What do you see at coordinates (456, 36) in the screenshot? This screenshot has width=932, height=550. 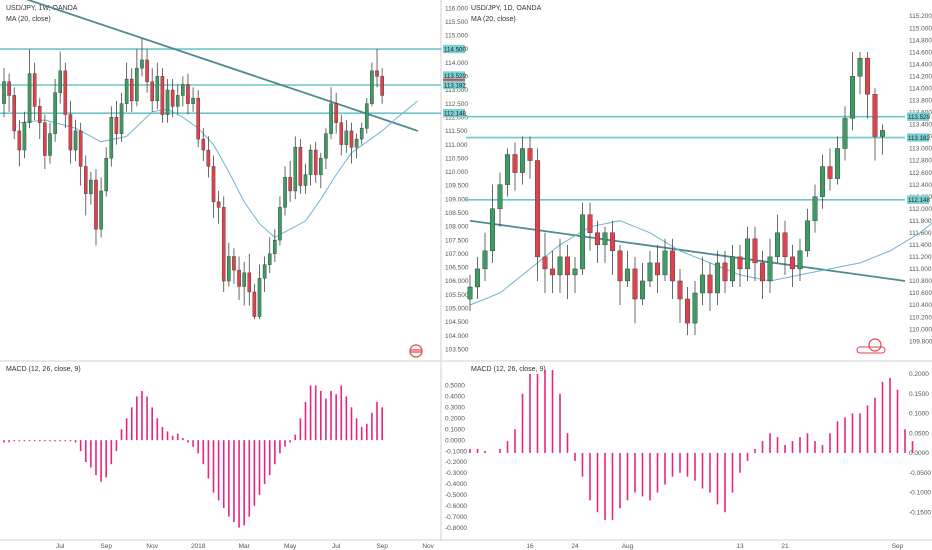 I see `weekly-y-tick: 115.000` at bounding box center [456, 36].